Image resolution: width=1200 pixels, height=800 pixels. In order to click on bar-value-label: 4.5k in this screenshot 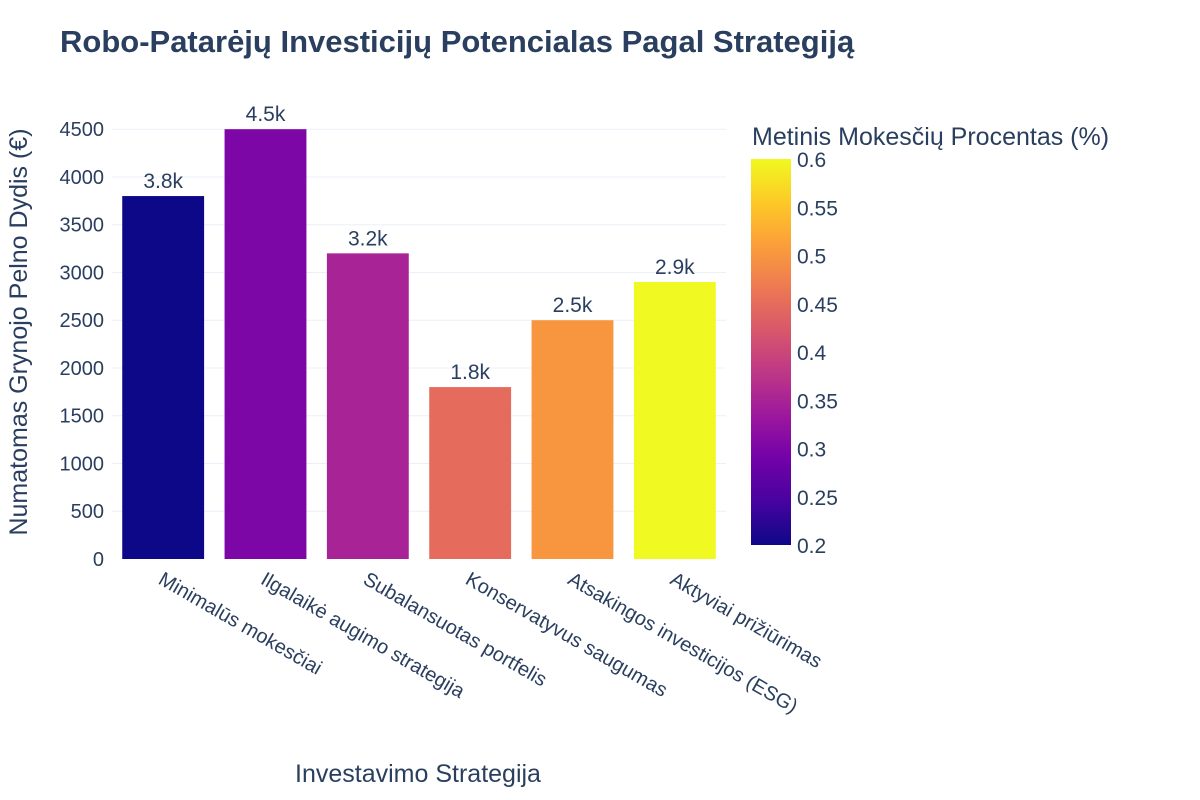, I will do `click(266, 114)`.